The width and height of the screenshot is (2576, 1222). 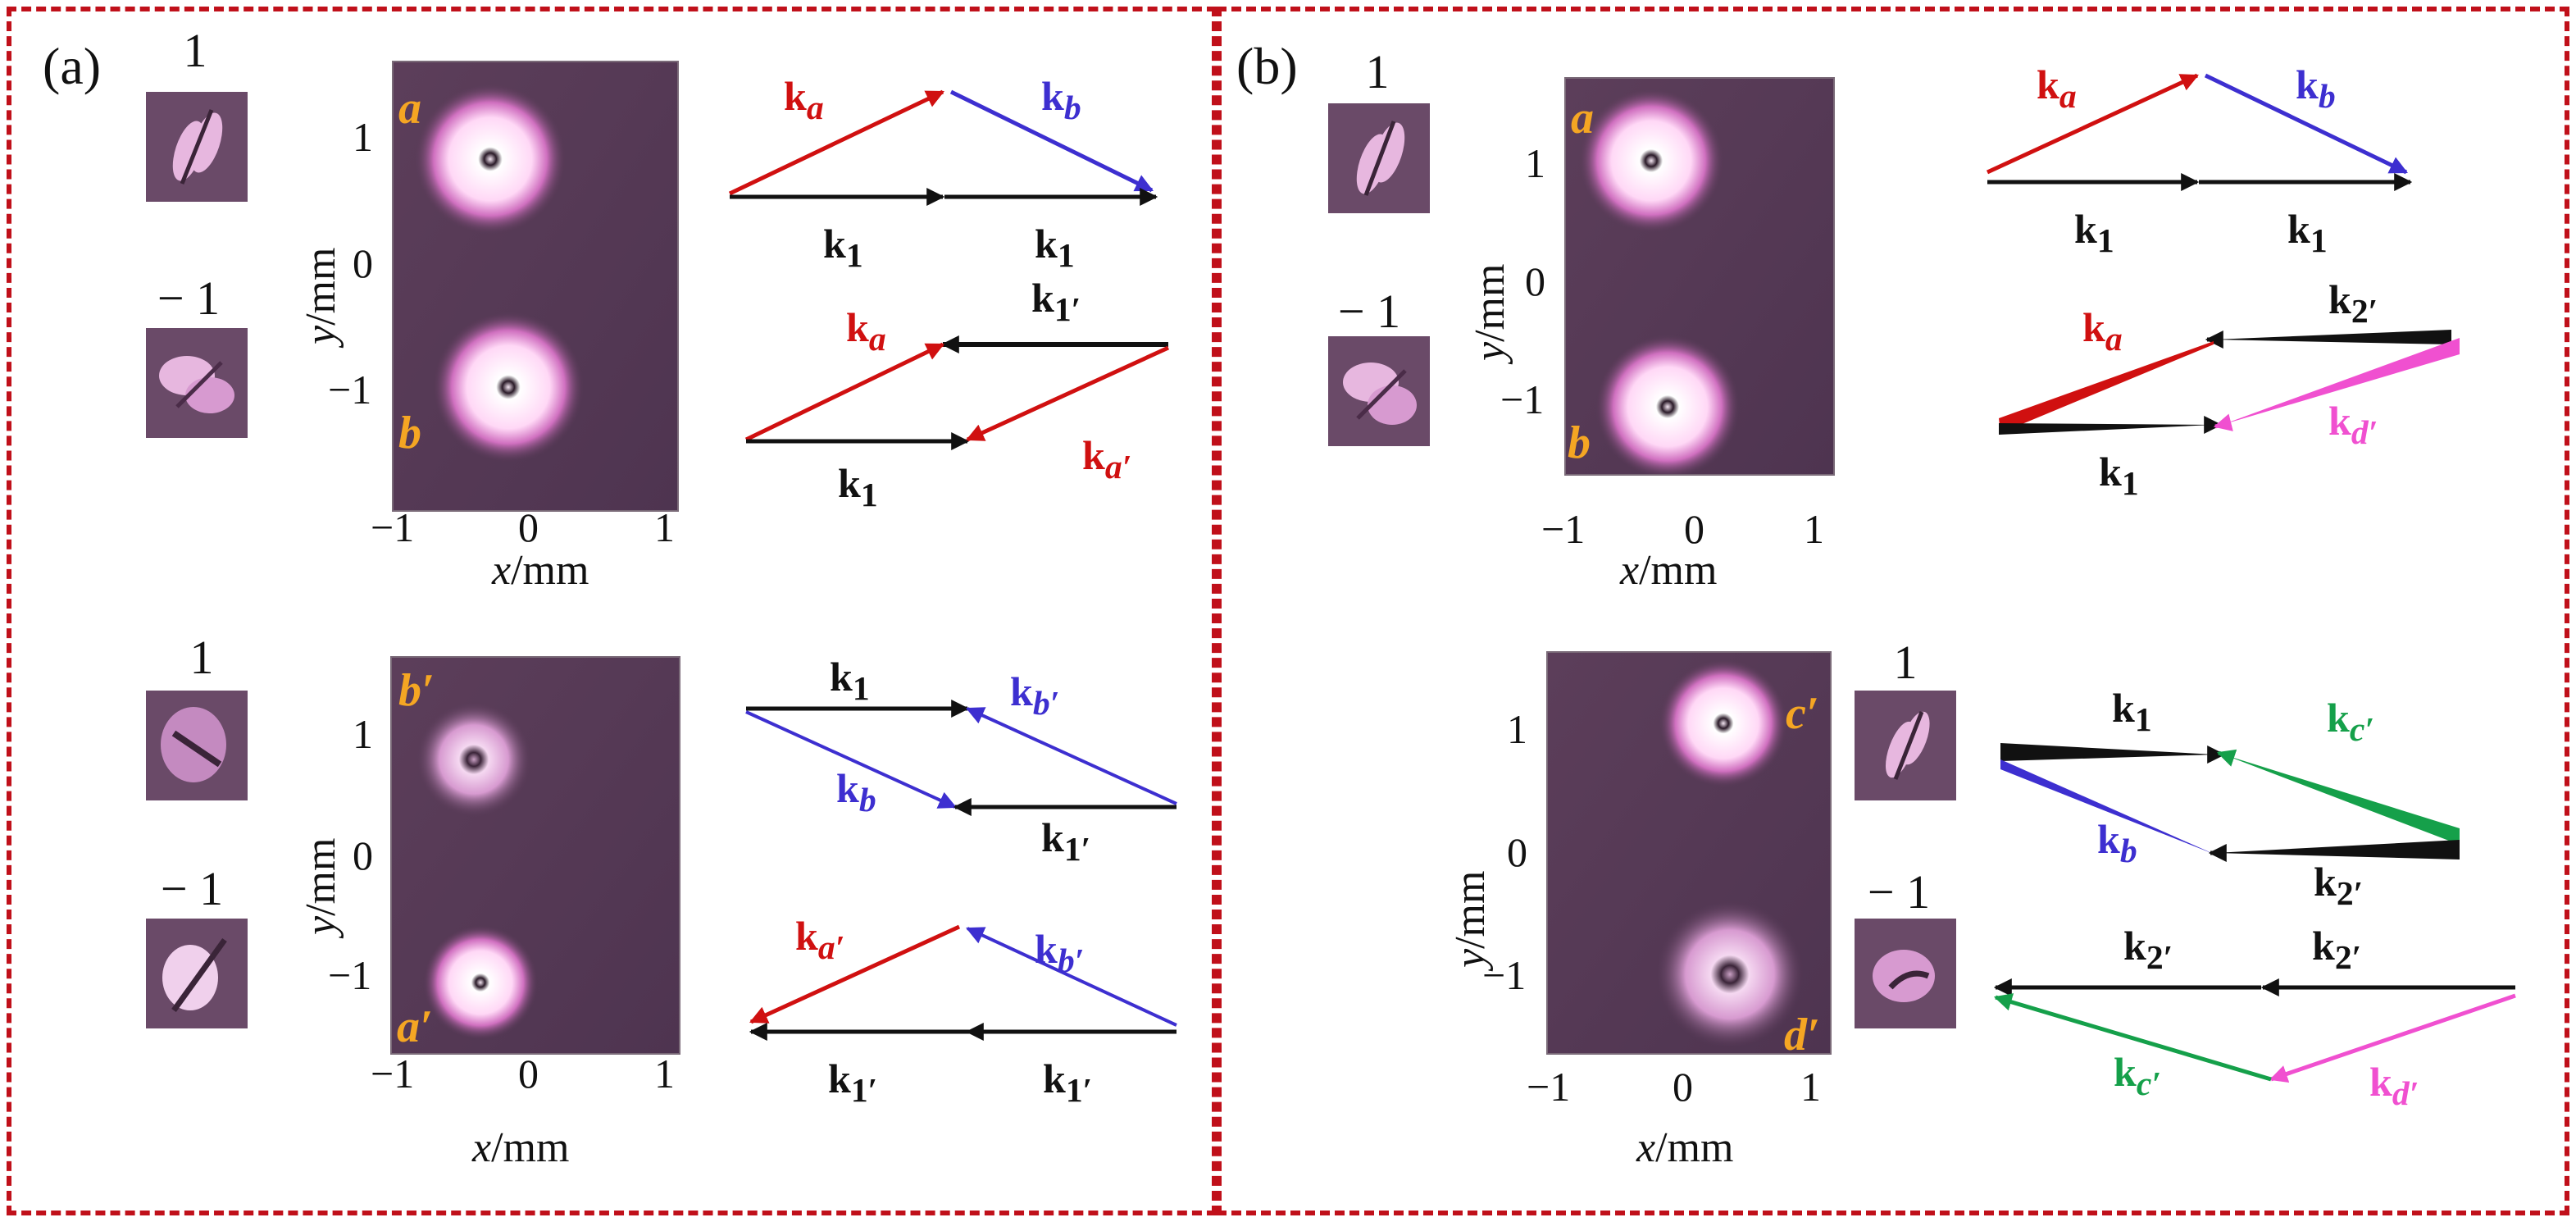 What do you see at coordinates (416, 690) in the screenshot?
I see `spot-label-b-prime: b′` at bounding box center [416, 690].